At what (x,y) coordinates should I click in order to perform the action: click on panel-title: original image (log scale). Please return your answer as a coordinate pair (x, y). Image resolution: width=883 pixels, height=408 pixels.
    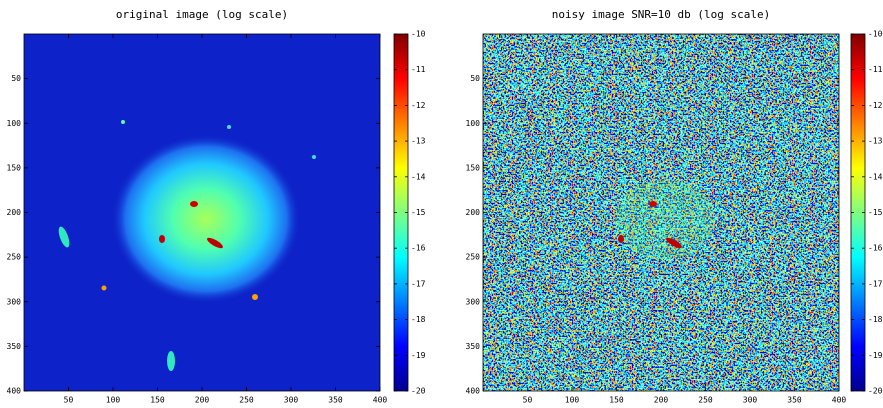
    Looking at the image, I should click on (202, 14).